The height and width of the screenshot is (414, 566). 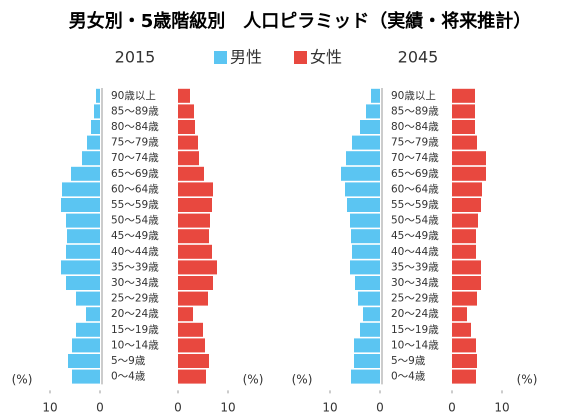 I want to click on category-label: 85～89歳, so click(x=135, y=111).